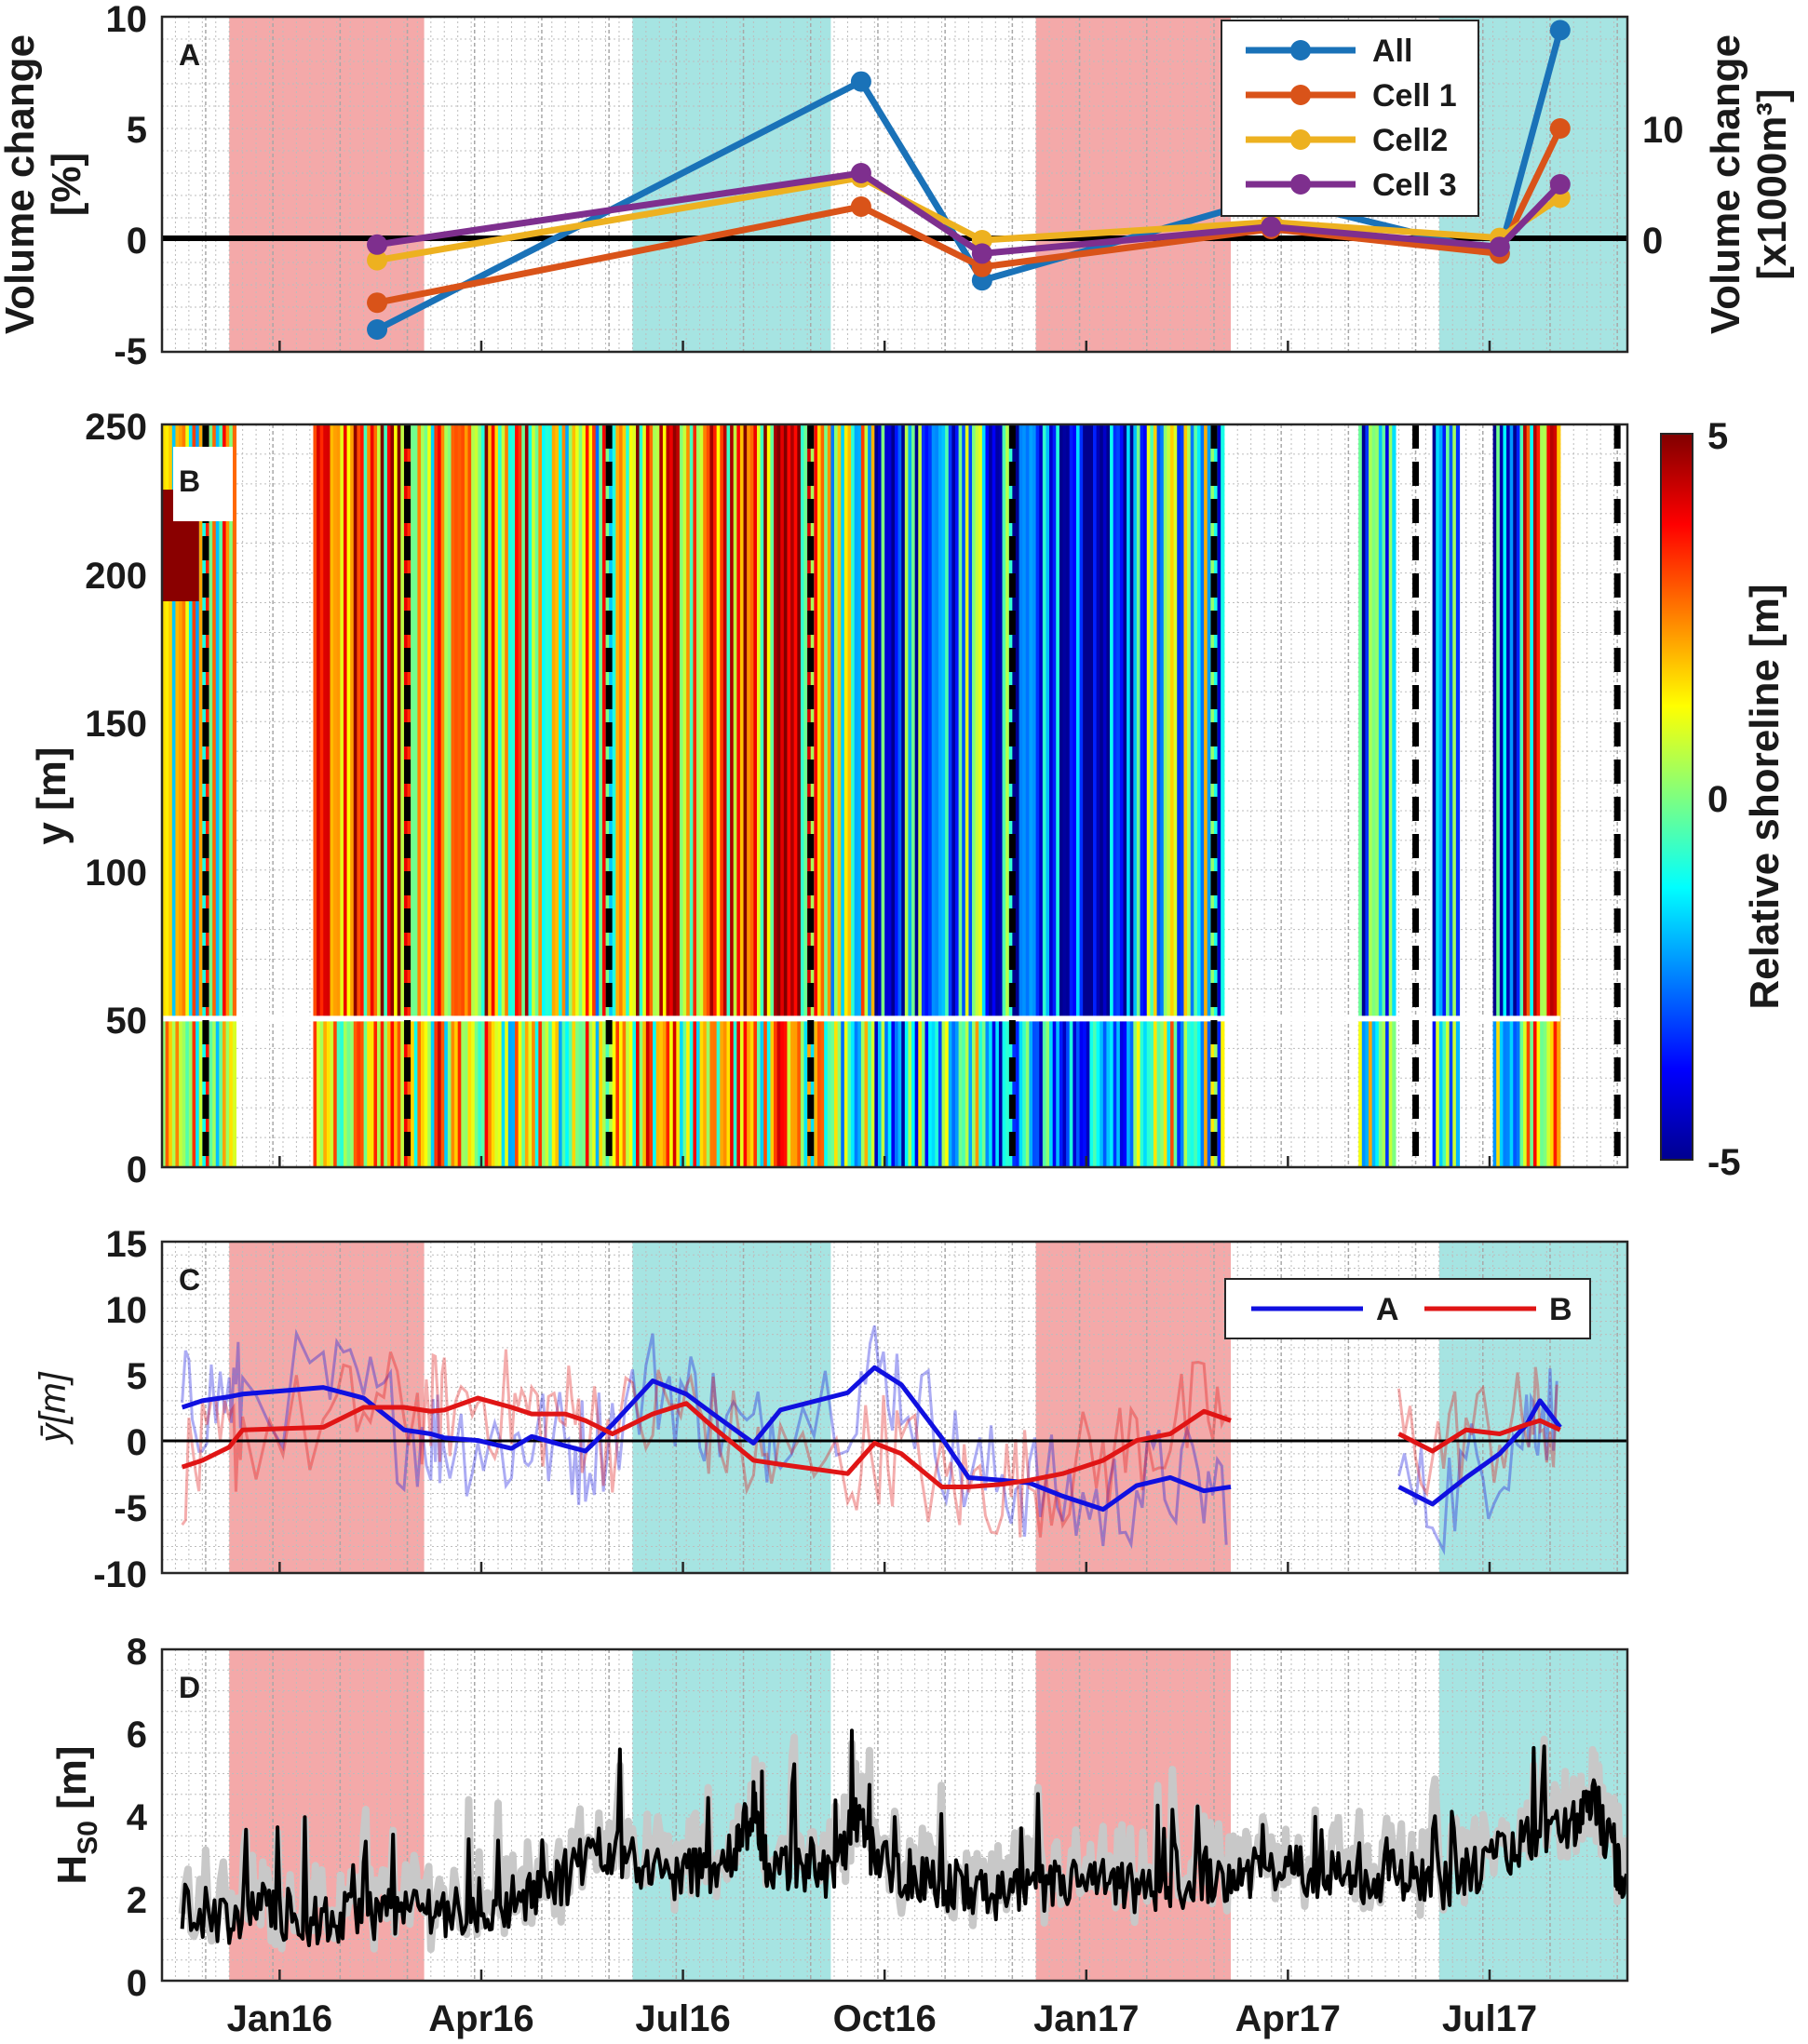 The image size is (1808, 2044). Describe the element at coordinates (116, 427) in the screenshot. I see `y-tick: 250` at that location.